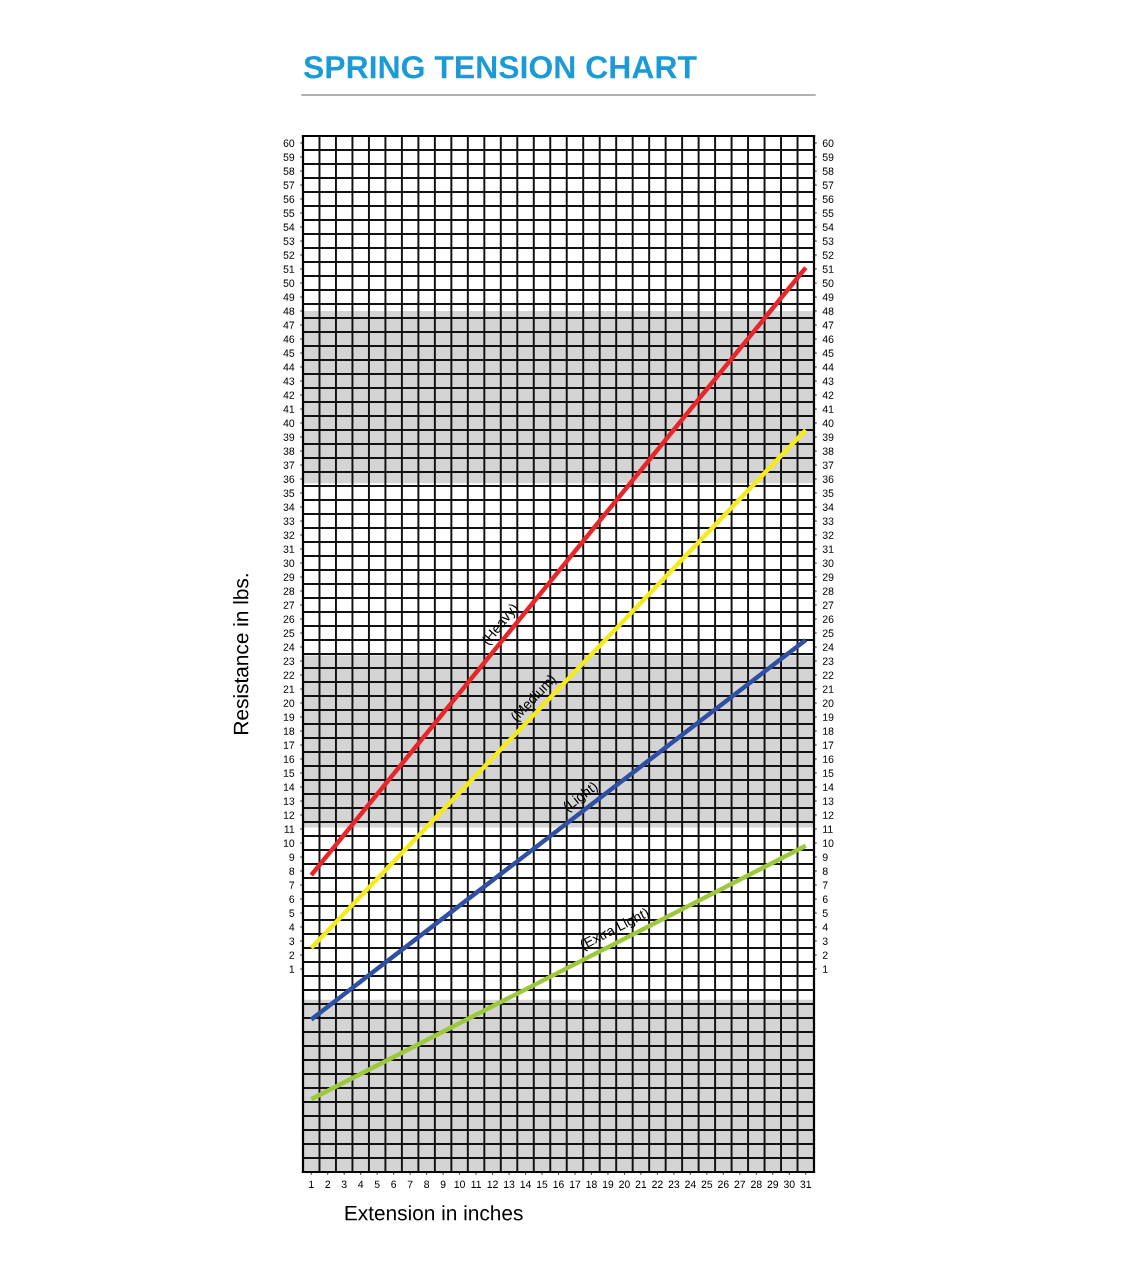 Image resolution: width=1126 pixels, height=1280 pixels. What do you see at coordinates (289, 437) in the screenshot?
I see `y-tick-label: 39` at bounding box center [289, 437].